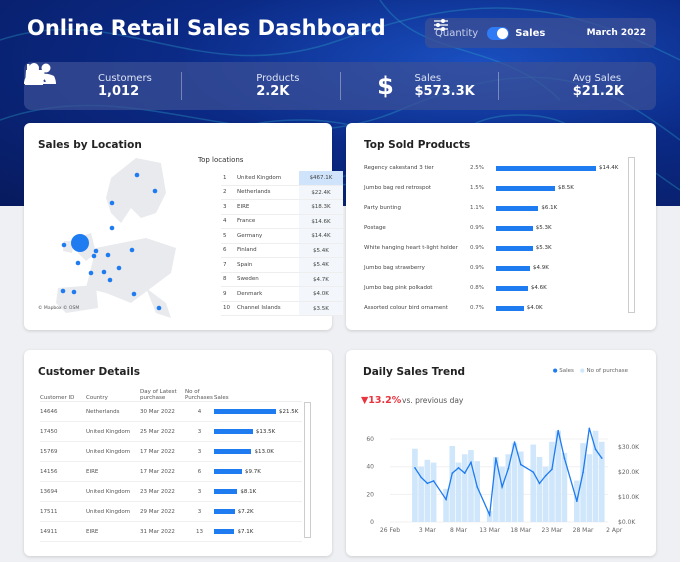 This screenshot has height=562, width=680. Describe the element at coordinates (282, 250) in the screenshot. I see `location-row: 6 Finland $5.4K` at that location.